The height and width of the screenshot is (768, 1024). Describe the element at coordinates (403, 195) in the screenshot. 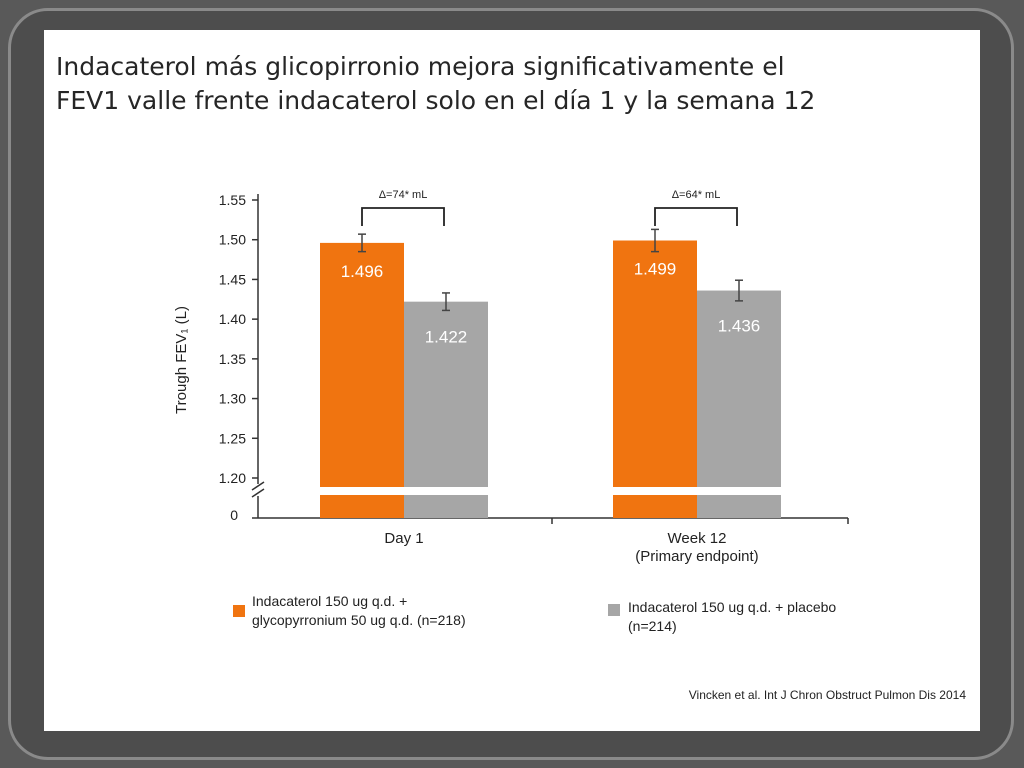

I see `delta-annotation: Δ=74* mL` at that location.